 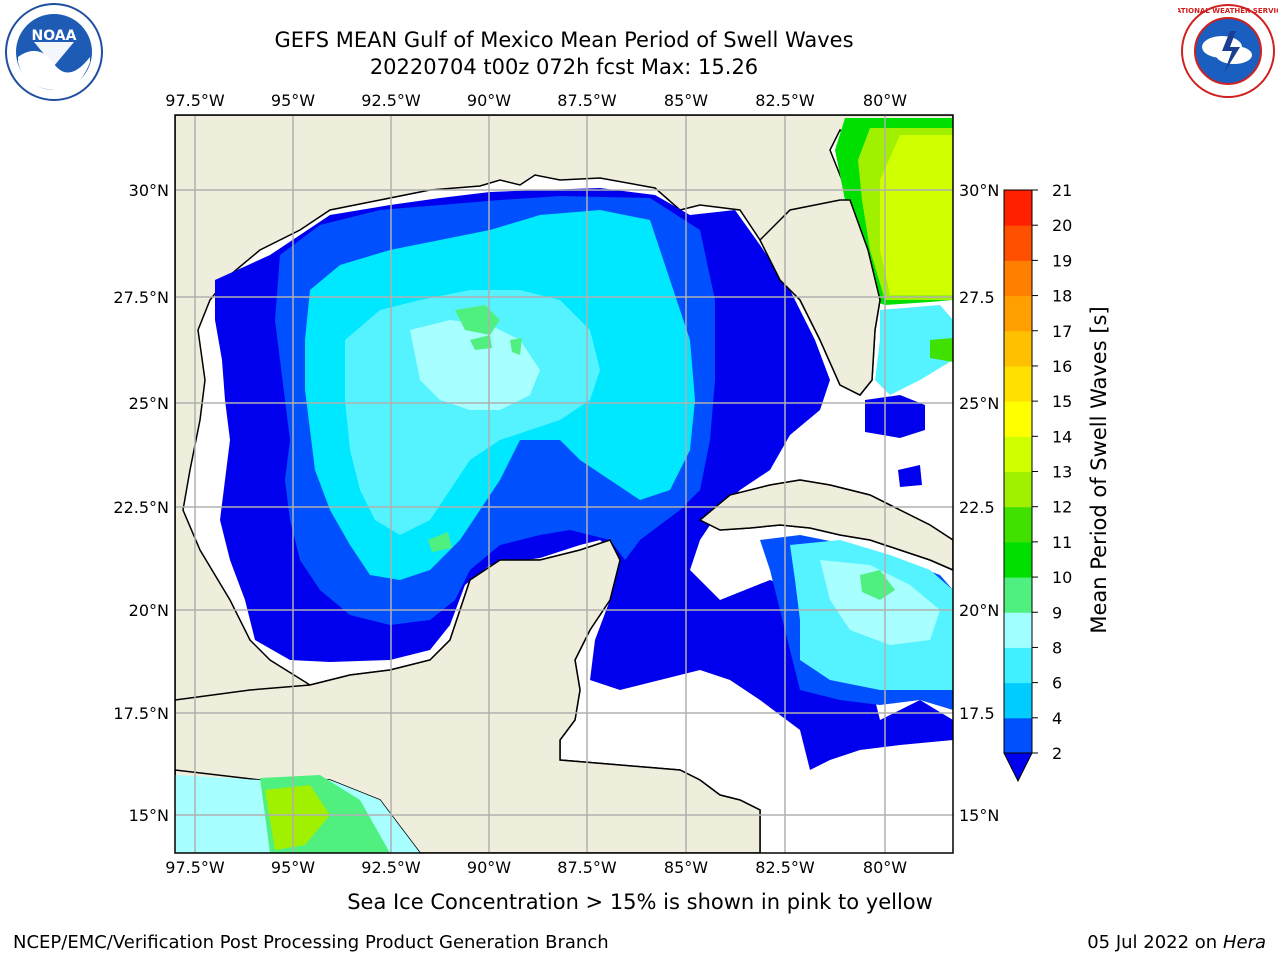 I want to click on colorbar-tick-label-15: 20, so click(x=1062, y=225).